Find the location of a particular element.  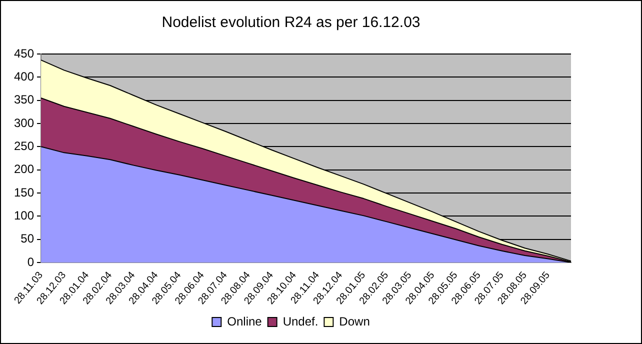

y-tick-label: 350 is located at coordinates (24, 99).